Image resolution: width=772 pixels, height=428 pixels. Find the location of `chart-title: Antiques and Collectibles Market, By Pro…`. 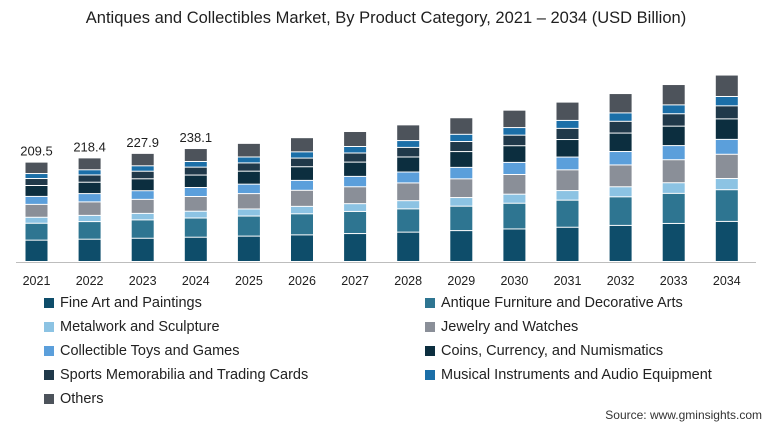

chart-title: Antiques and Collectibles Market, By Pro… is located at coordinates (386, 18).